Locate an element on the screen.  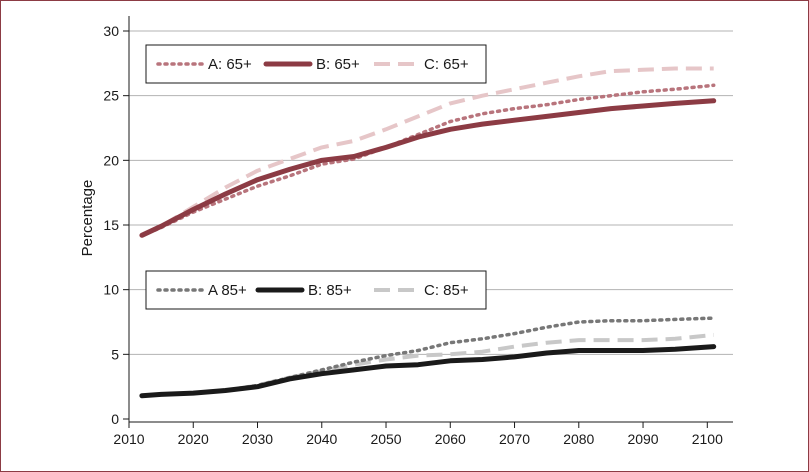
x-tick-label: 2010 is located at coordinates (128, 439).